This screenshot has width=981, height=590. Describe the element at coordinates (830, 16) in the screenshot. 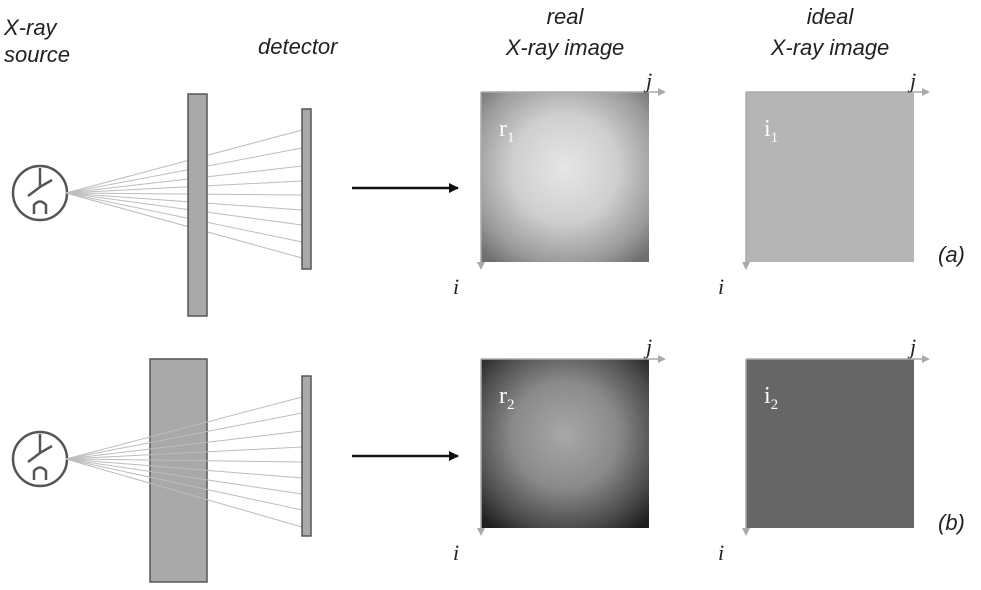

I see `ideal-title-line1: ideal` at that location.